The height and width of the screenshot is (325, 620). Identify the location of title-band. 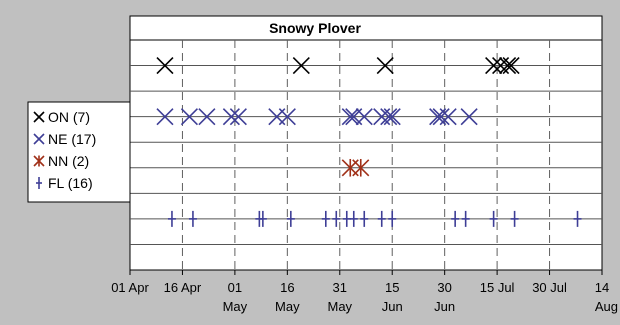
(366, 28).